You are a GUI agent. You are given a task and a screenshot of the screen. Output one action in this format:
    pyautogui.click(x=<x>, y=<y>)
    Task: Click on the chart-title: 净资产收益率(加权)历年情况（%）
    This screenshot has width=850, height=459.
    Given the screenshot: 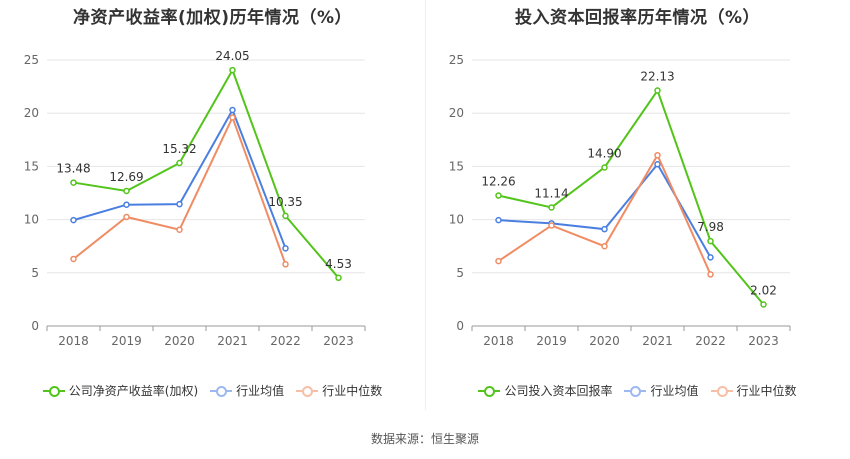 What is the action you would take?
    pyautogui.click(x=212, y=18)
    